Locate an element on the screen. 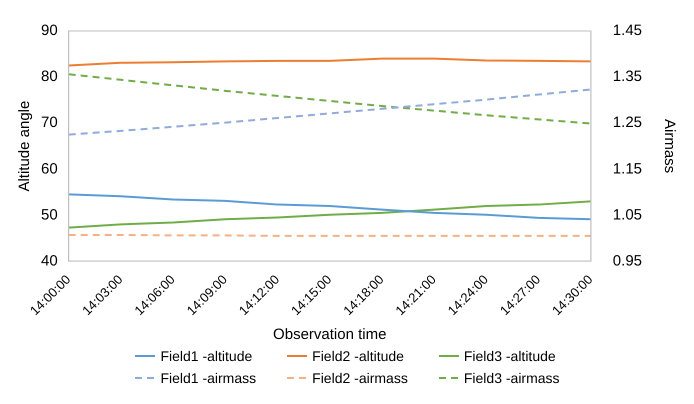 This screenshot has width=694, height=404. y2-tick-label: 1.35 is located at coordinates (627, 77).